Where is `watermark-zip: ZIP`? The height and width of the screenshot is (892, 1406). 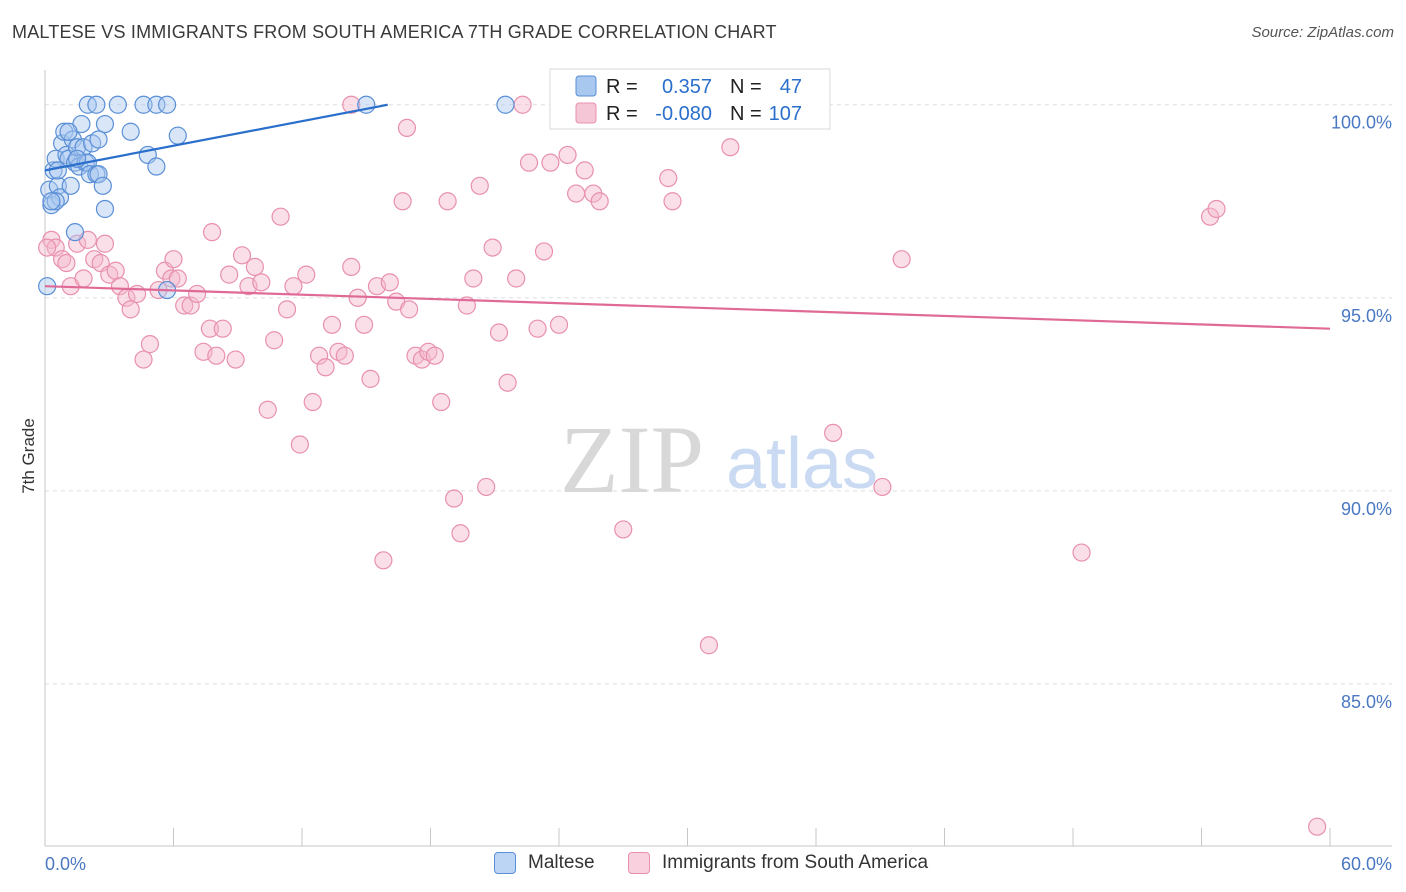 watermark-zip: ZIP is located at coordinates (632, 459).